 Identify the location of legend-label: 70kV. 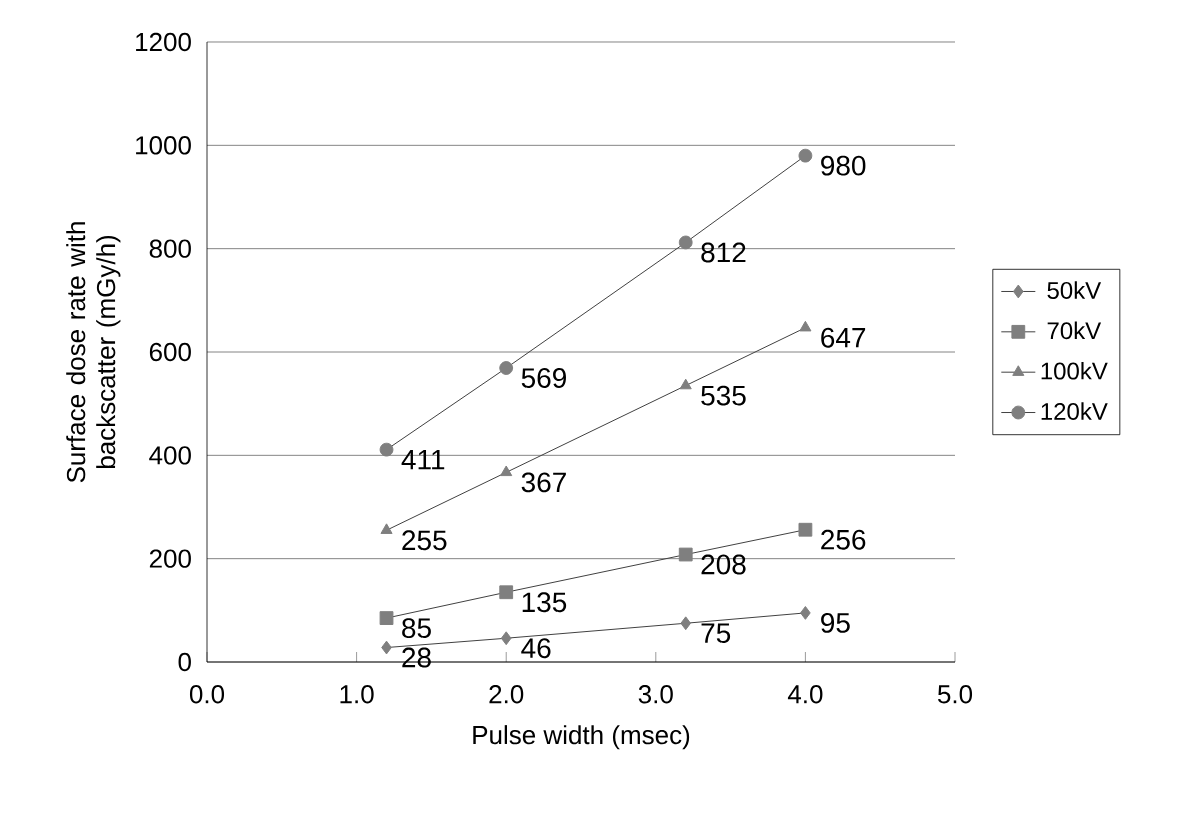
(1074, 330).